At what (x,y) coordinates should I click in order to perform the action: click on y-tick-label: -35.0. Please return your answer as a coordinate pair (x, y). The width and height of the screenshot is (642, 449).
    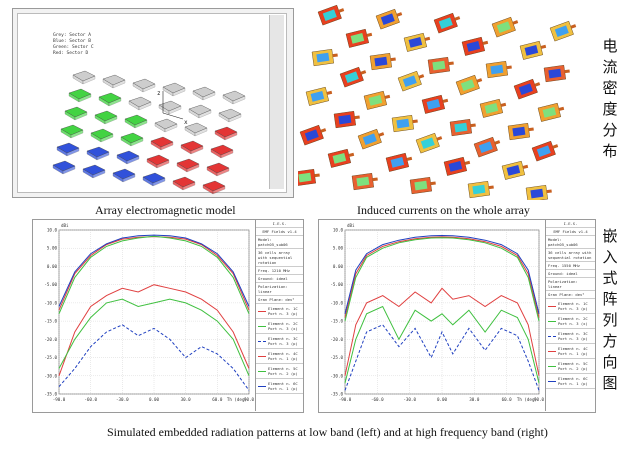
    Looking at the image, I should click on (336, 394).